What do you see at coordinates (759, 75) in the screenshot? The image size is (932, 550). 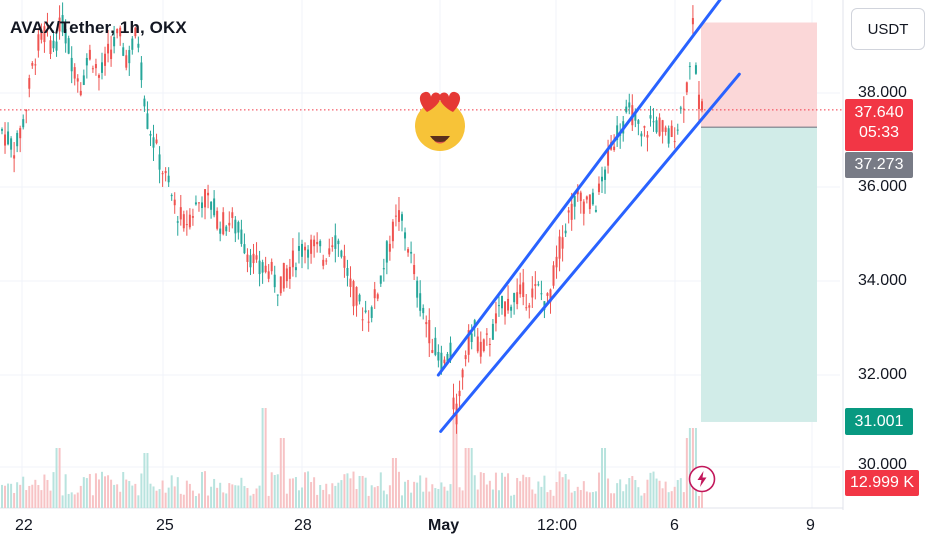 I see `stop-loss-zone` at bounding box center [759, 75].